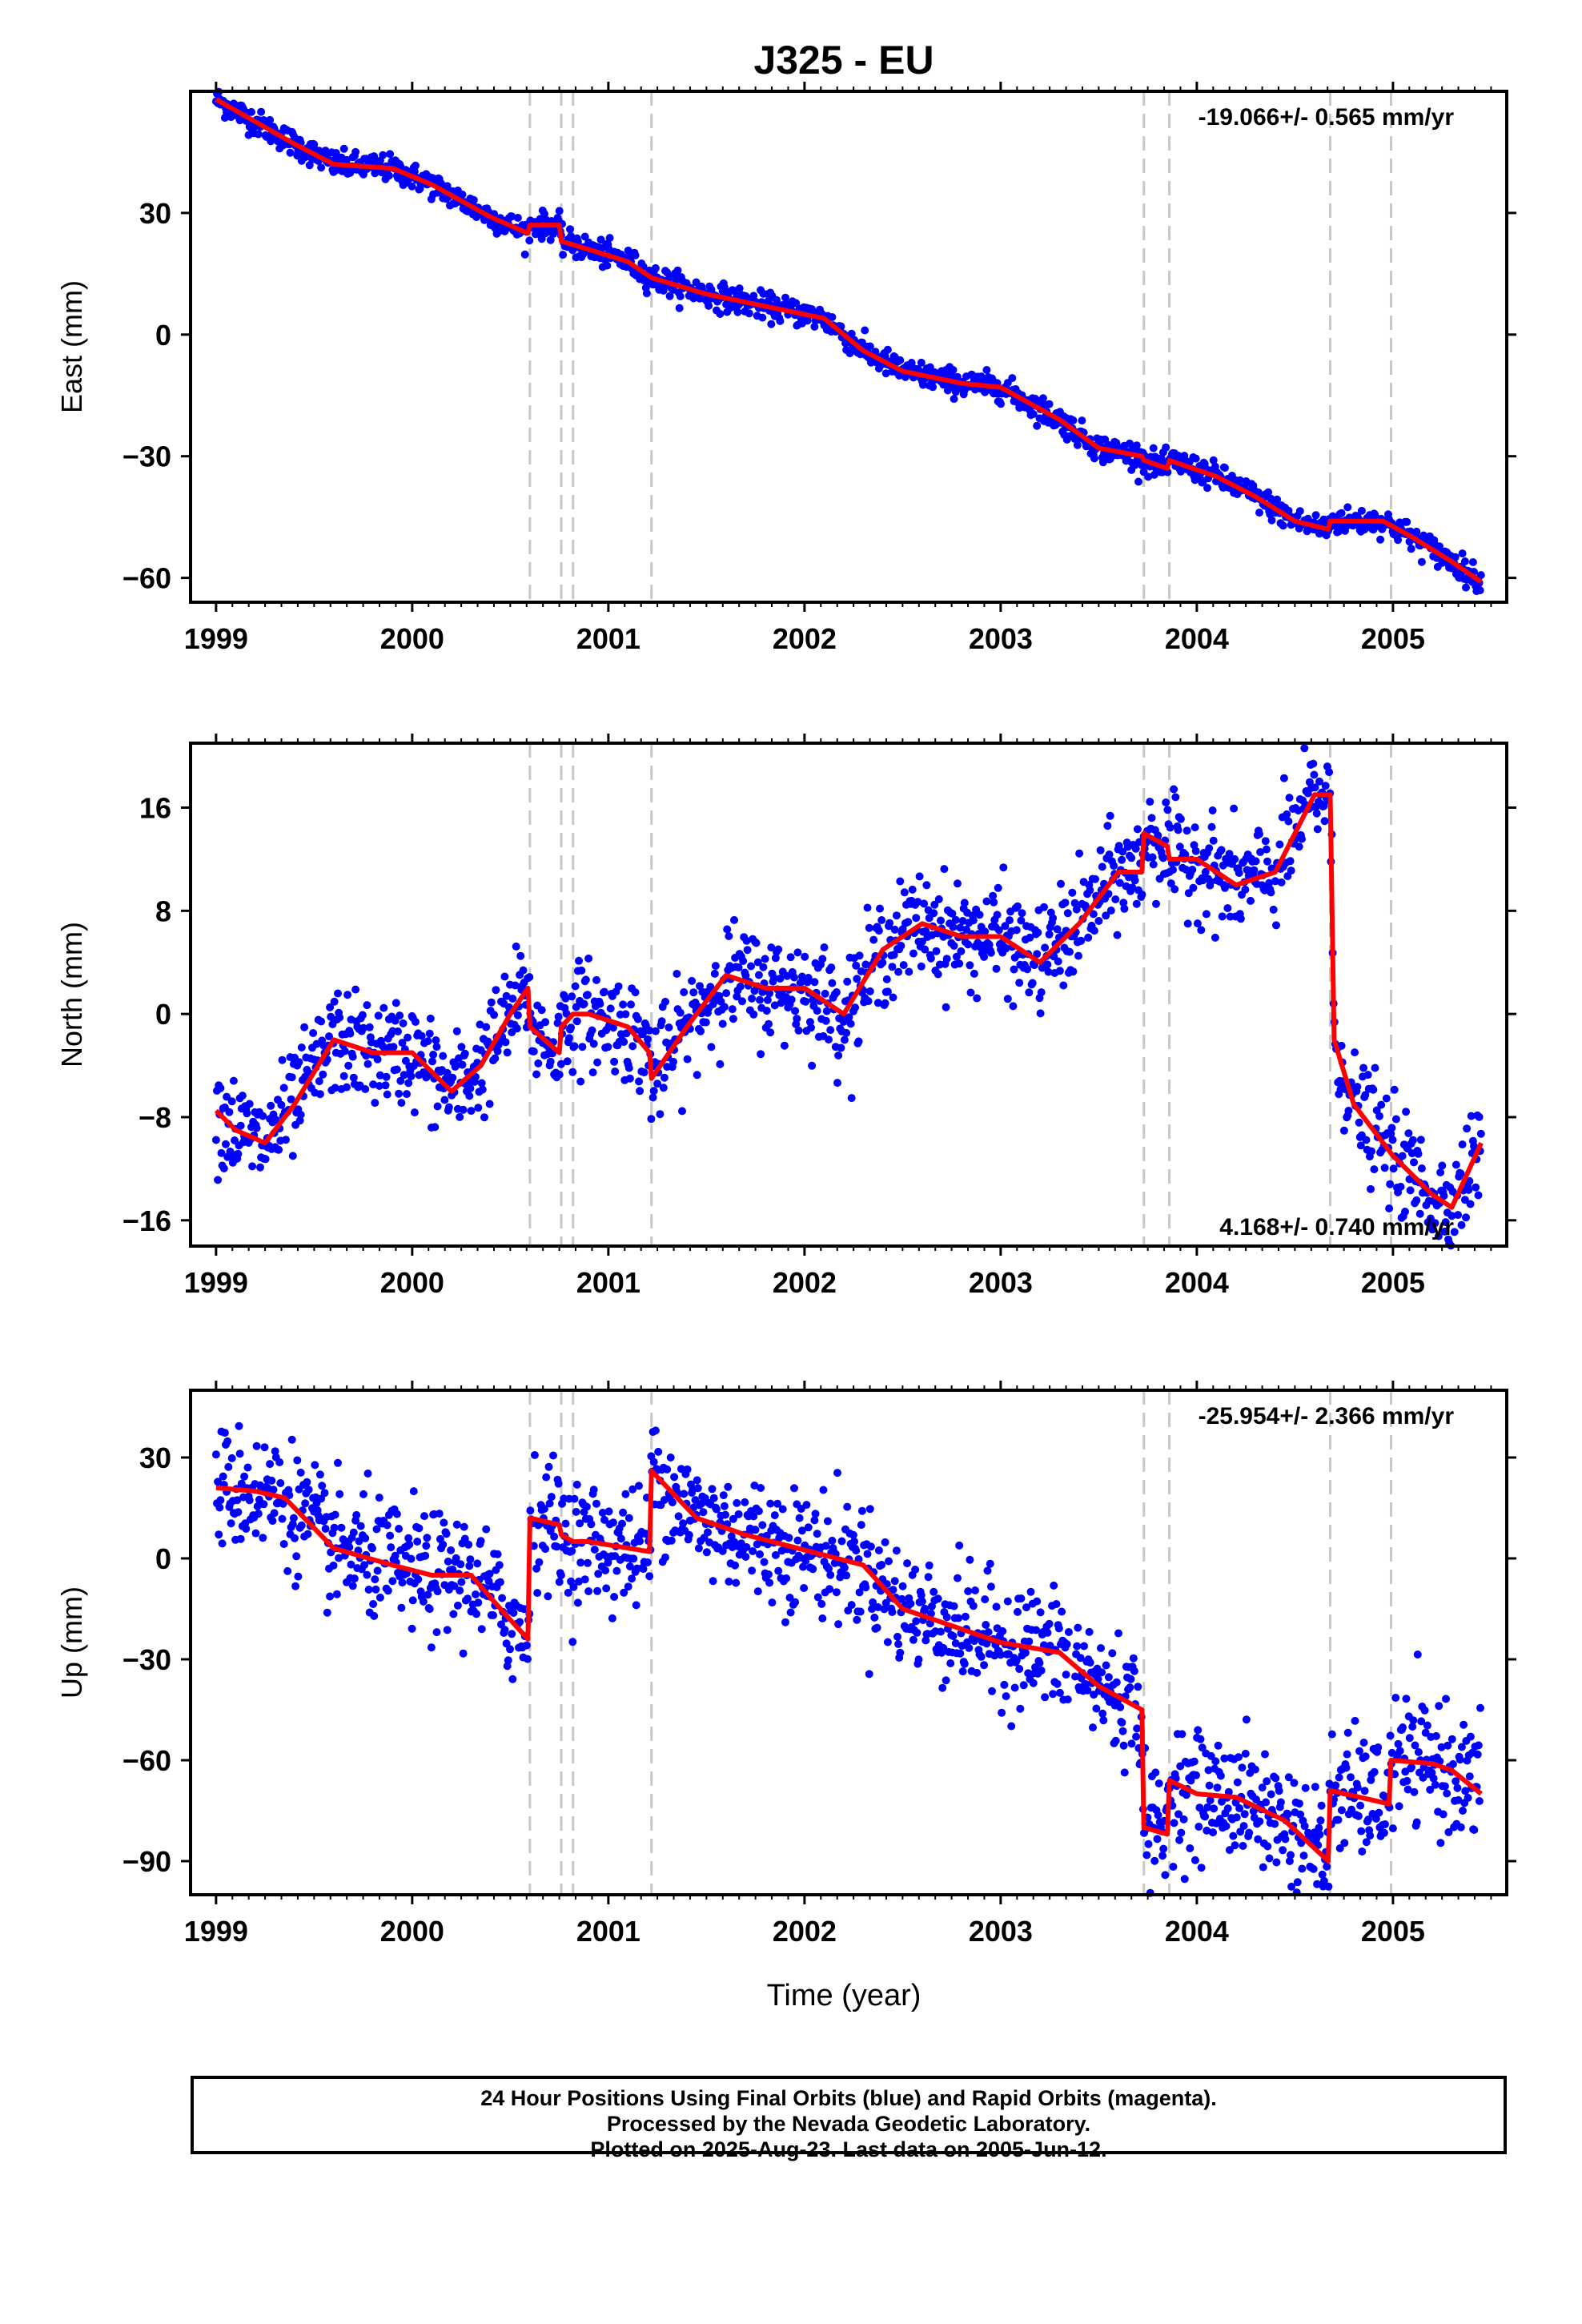  Describe the element at coordinates (146, 578) in the screenshot. I see `y-tick-label: −60` at that location.